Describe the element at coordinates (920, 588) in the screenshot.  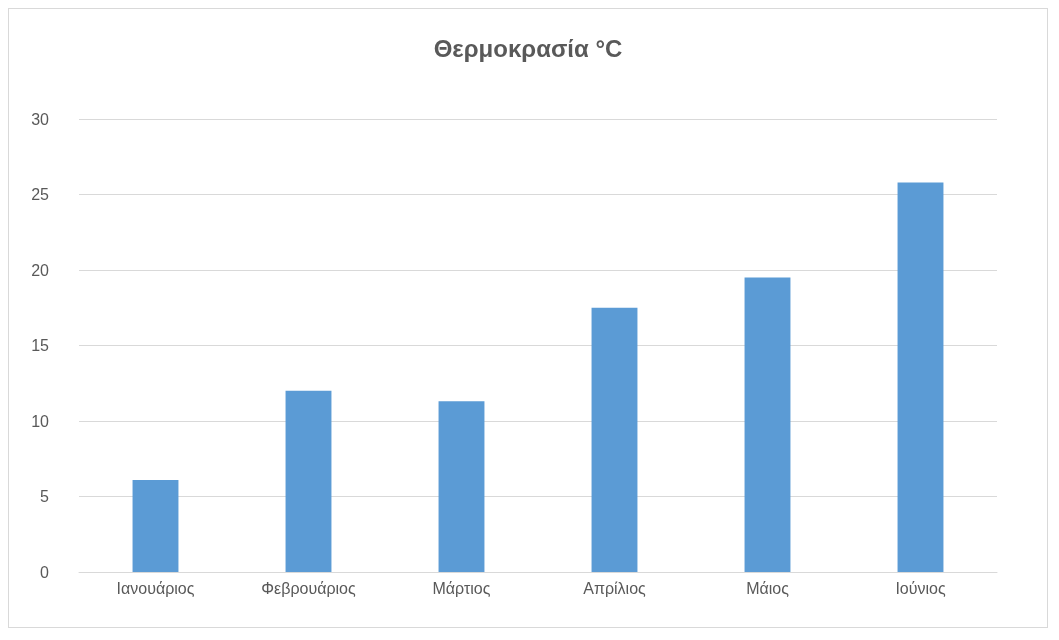
I see `x-tick-label: Ιούνιος` at that location.